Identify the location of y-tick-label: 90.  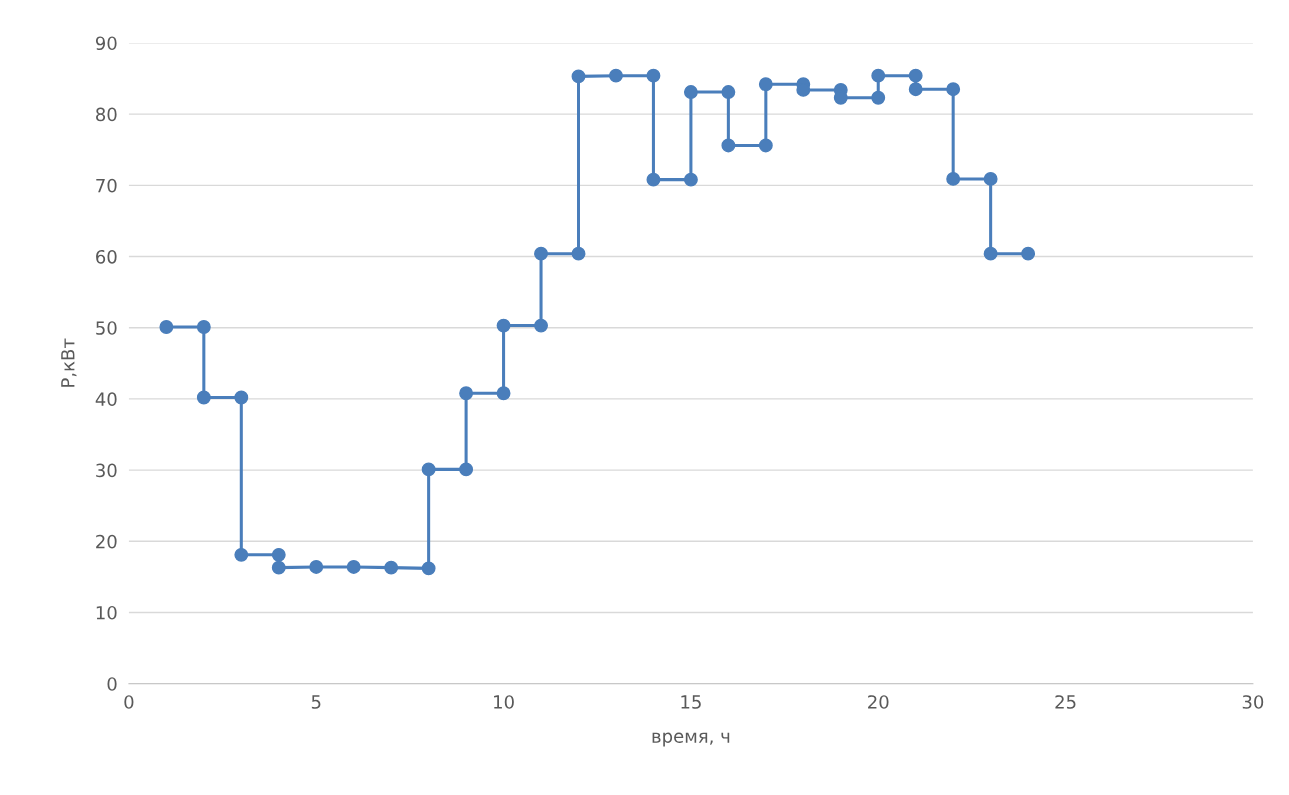
(106, 43).